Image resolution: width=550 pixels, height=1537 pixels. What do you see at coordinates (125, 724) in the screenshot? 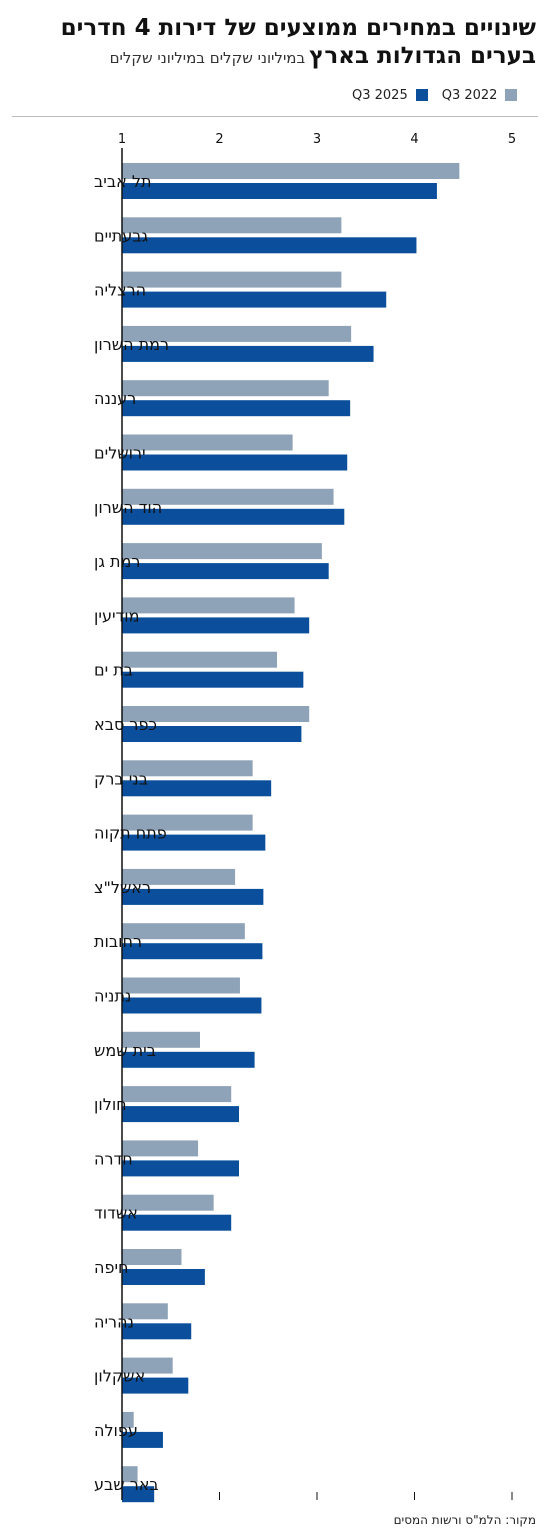
I see `category-label: כפר סבא` at bounding box center [125, 724].